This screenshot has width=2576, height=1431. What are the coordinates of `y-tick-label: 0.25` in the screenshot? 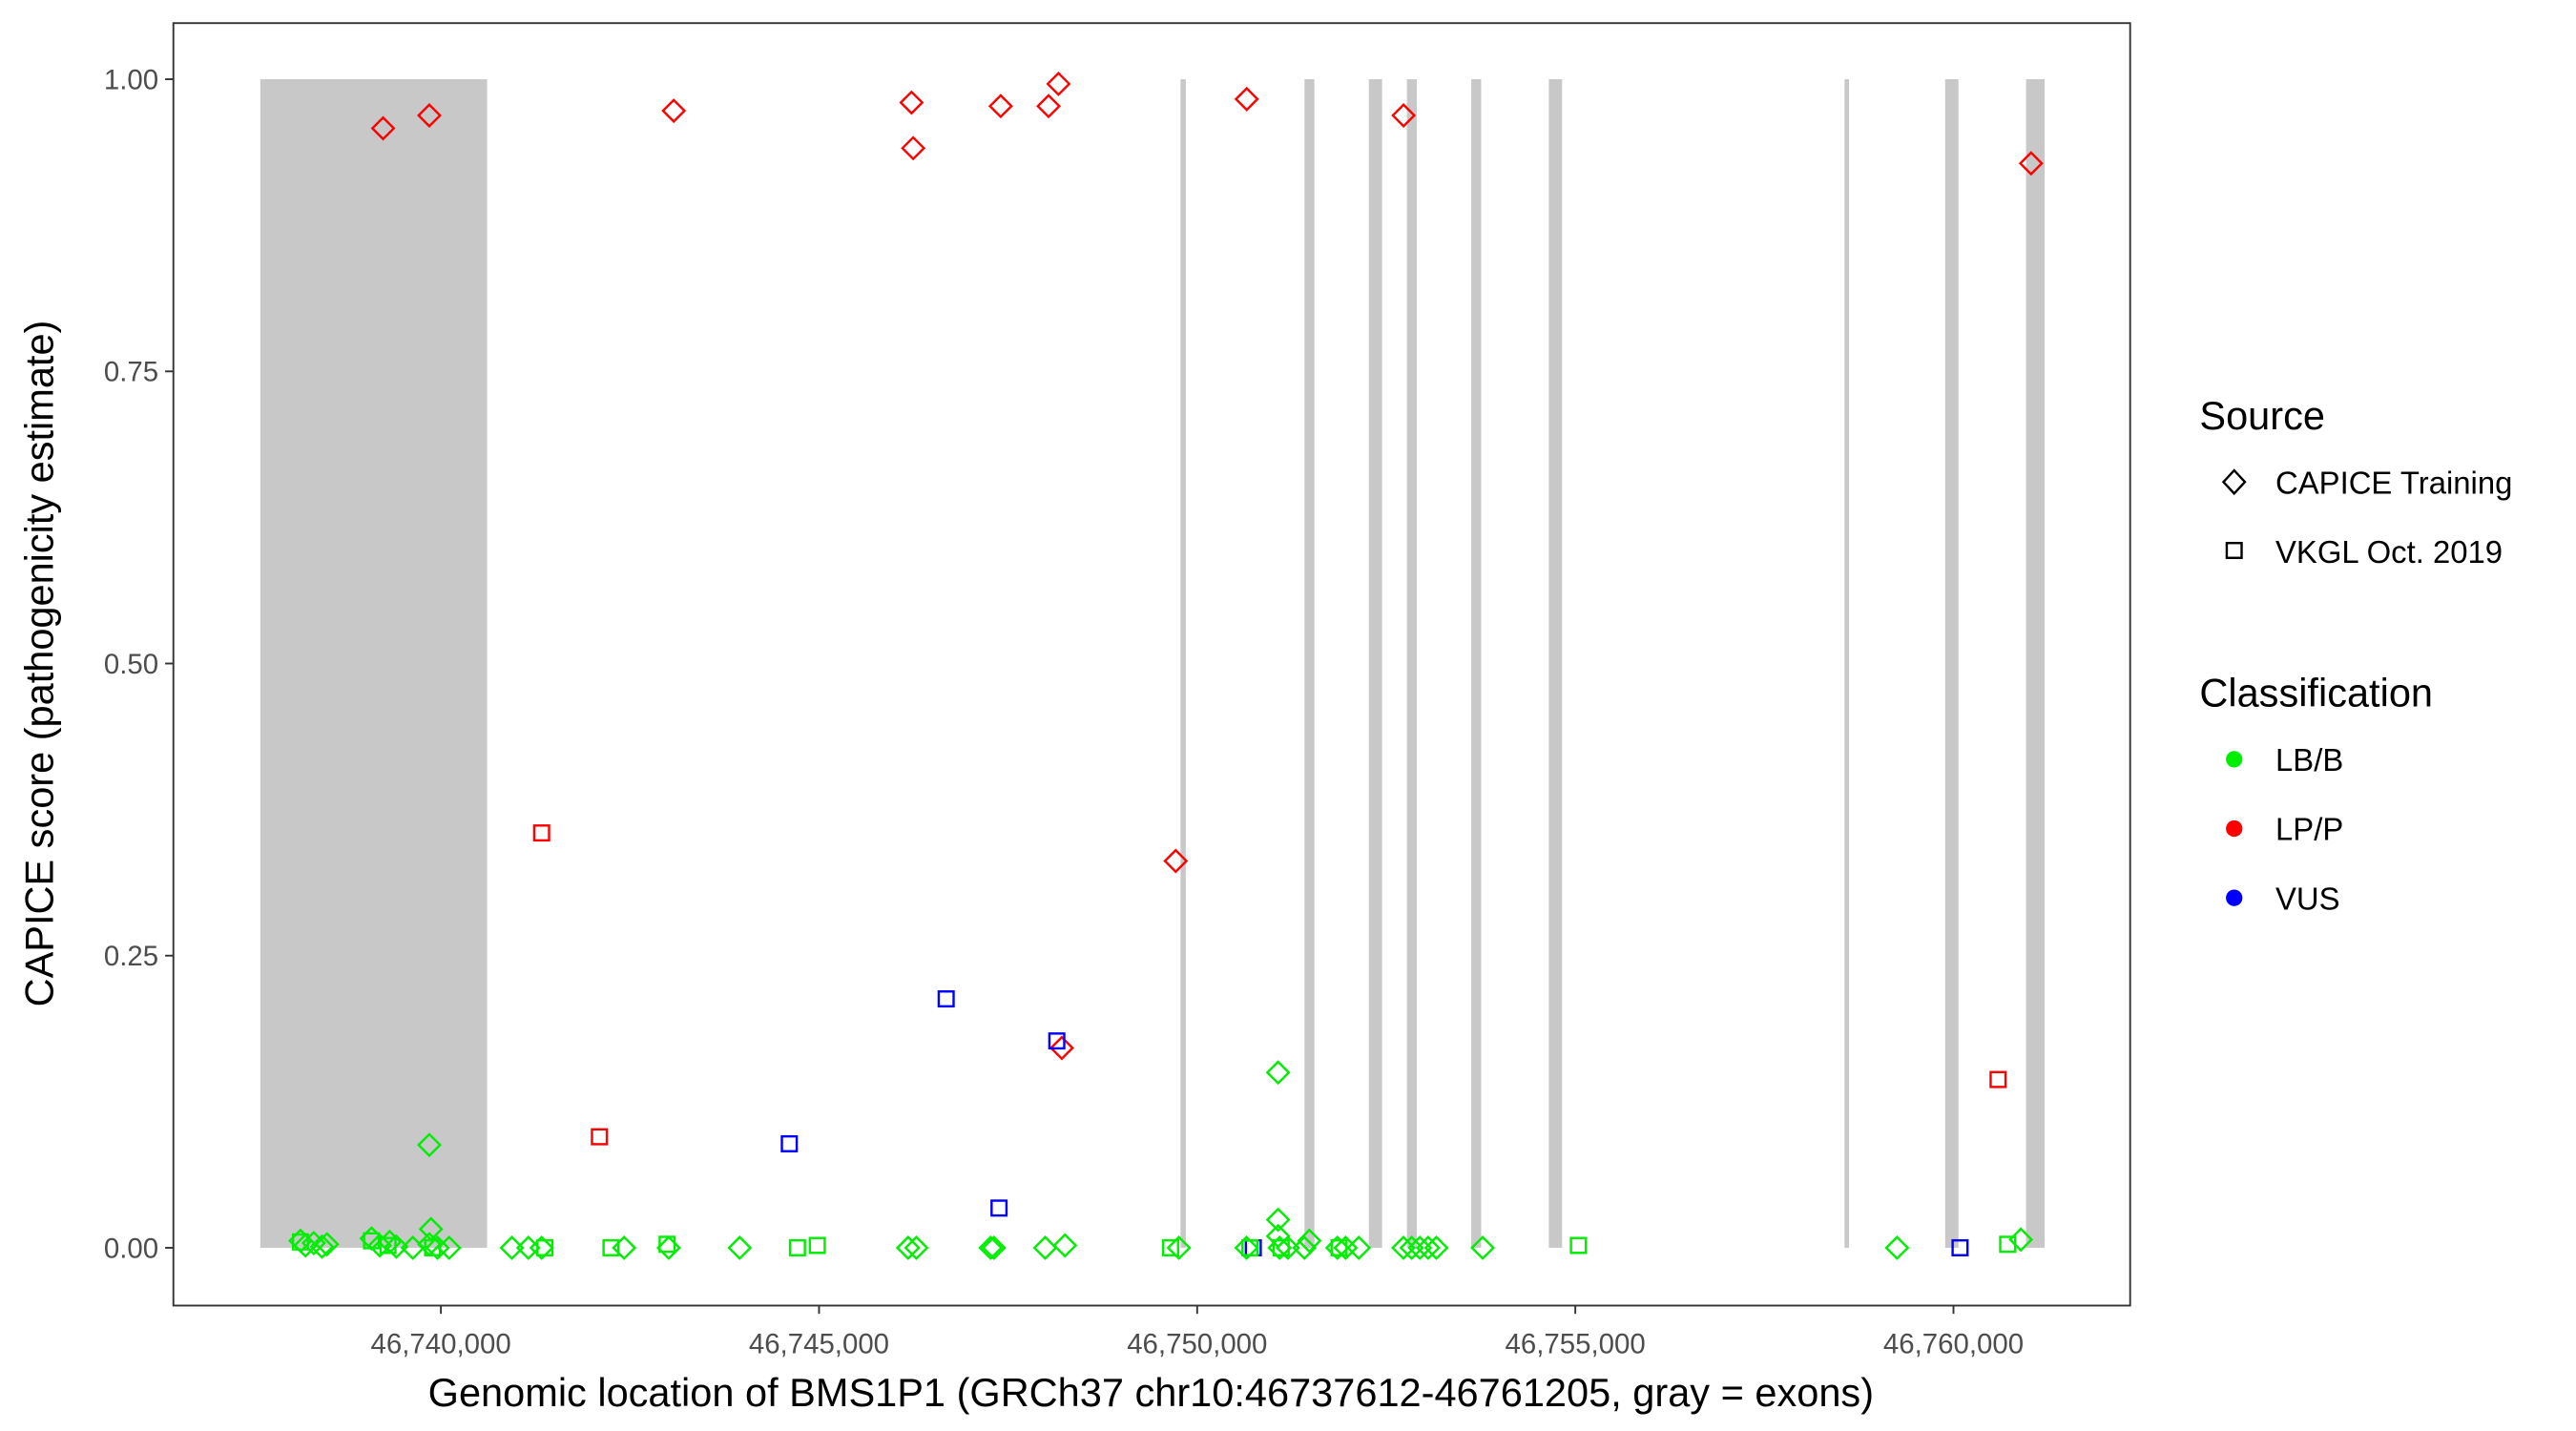 It's located at (131, 956).